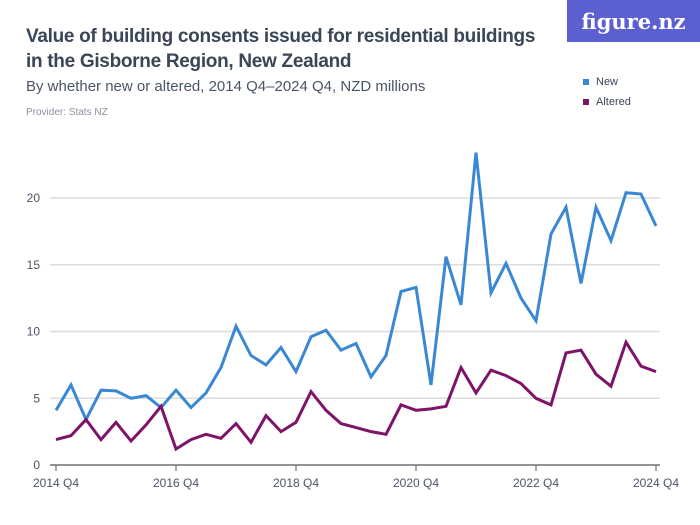 This screenshot has height=525, width=700. I want to click on legend-item-altered: Altered, so click(607, 102).